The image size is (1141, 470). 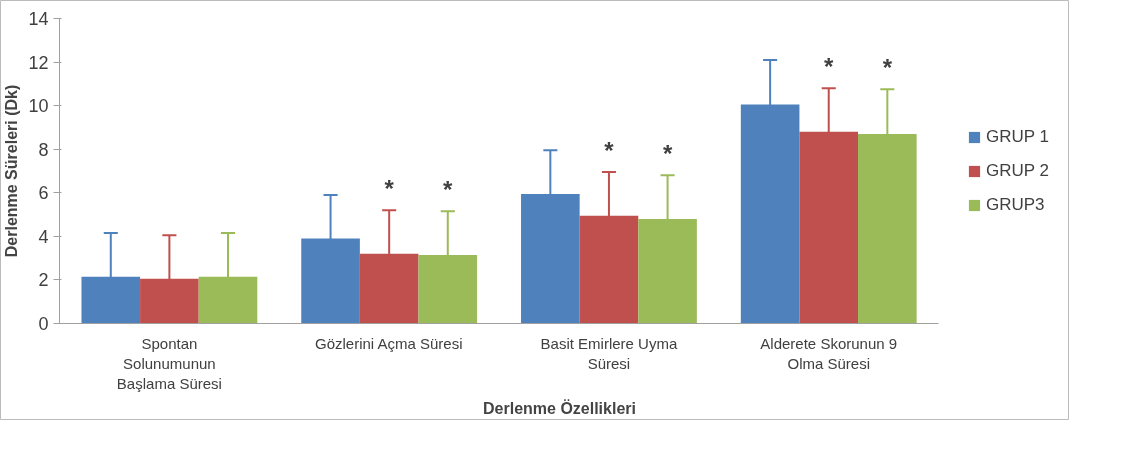 What do you see at coordinates (12, 171) in the screenshot?
I see `y-axis-title: Derlenme Süreleri (Dk)` at bounding box center [12, 171].